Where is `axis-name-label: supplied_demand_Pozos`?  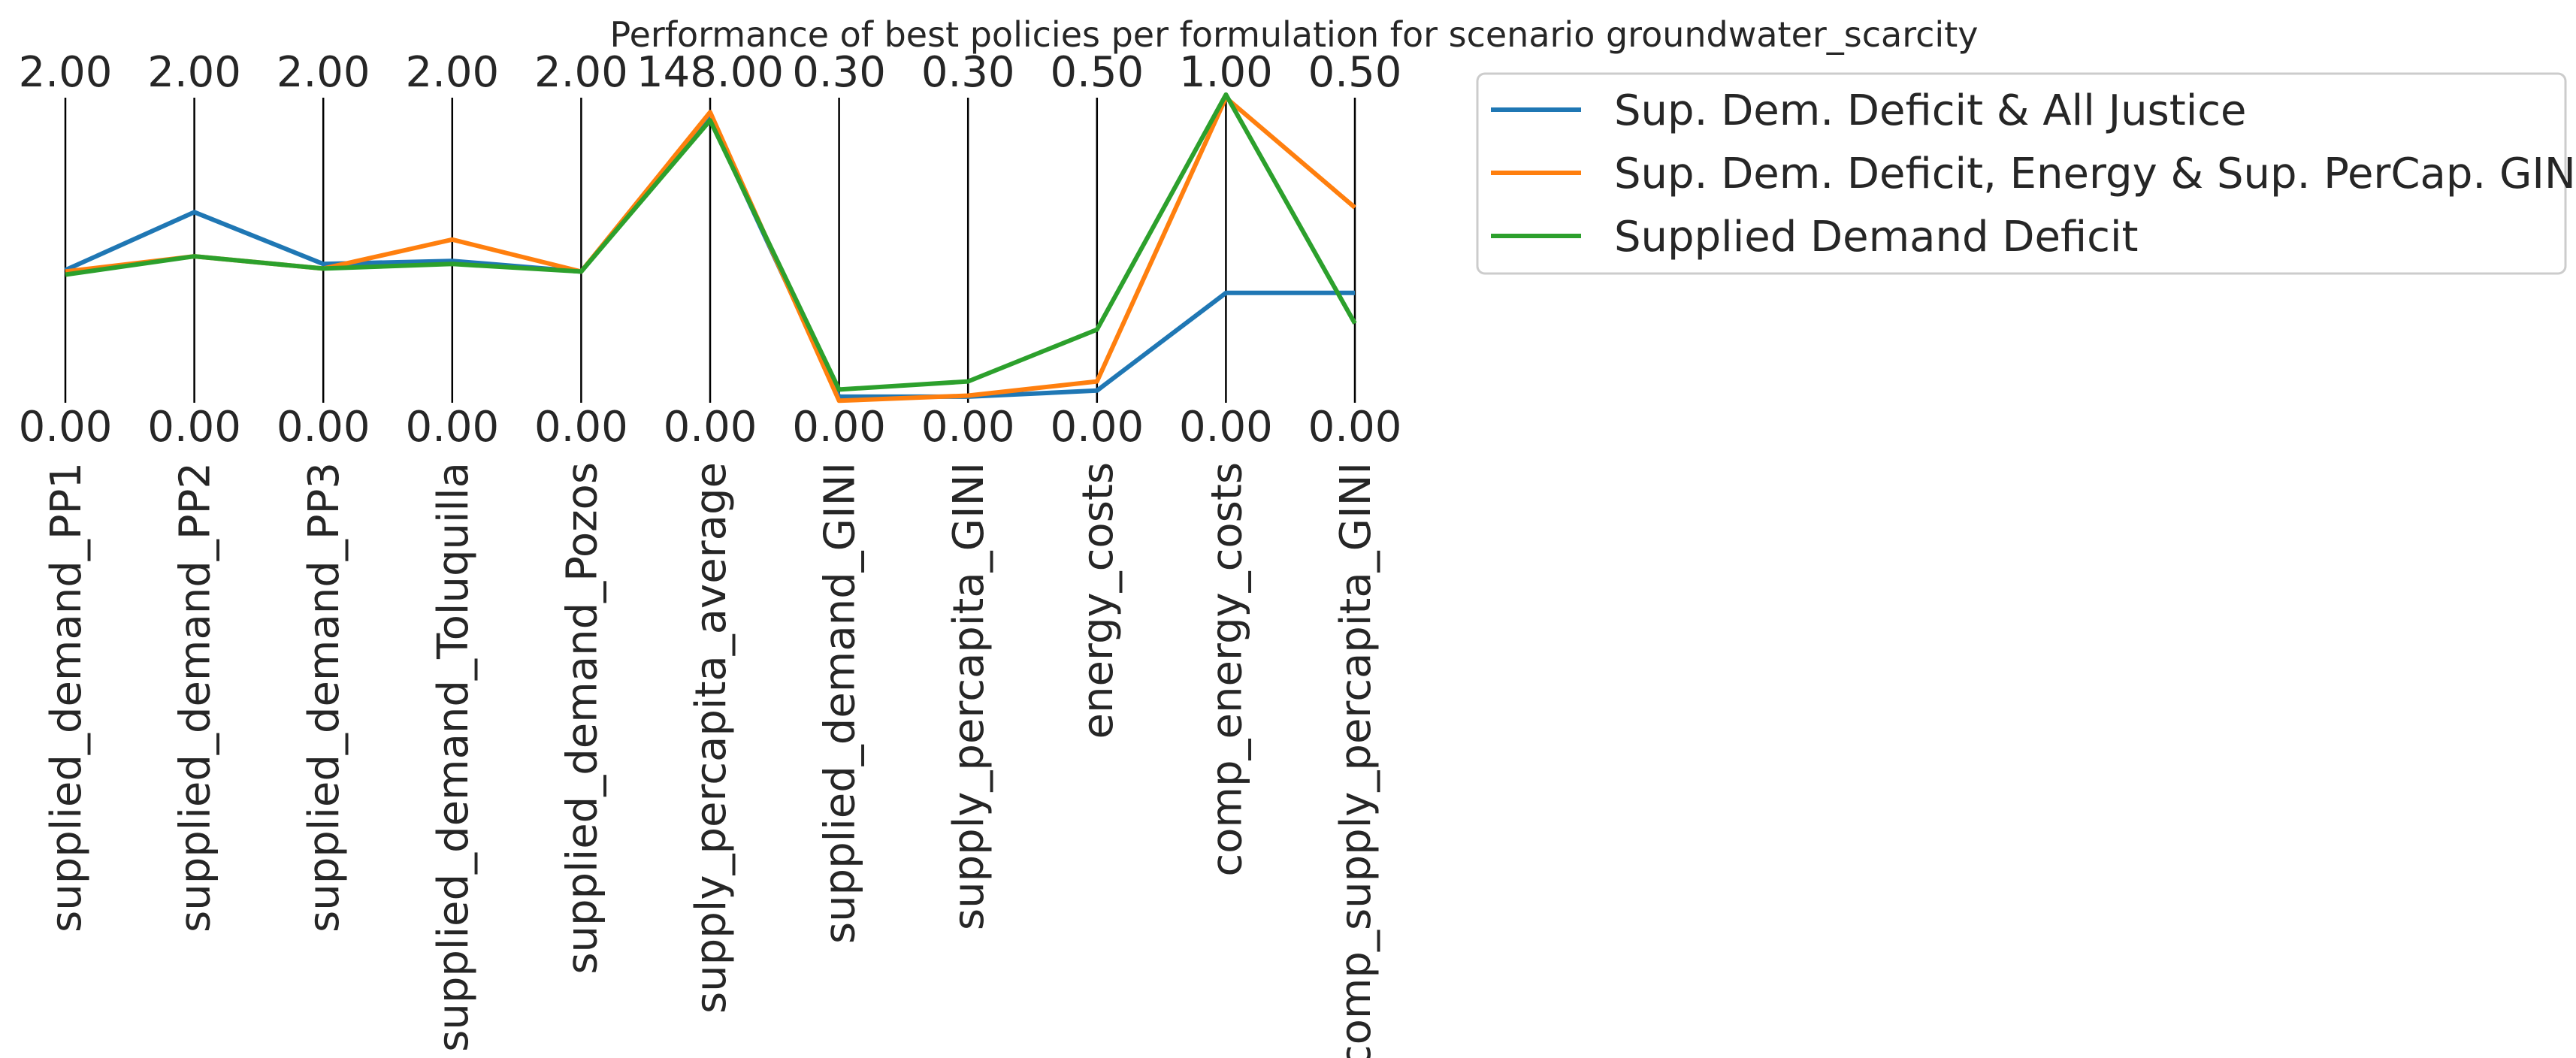
axis-name-label: supplied_demand_Pozos is located at coordinates (582, 718).